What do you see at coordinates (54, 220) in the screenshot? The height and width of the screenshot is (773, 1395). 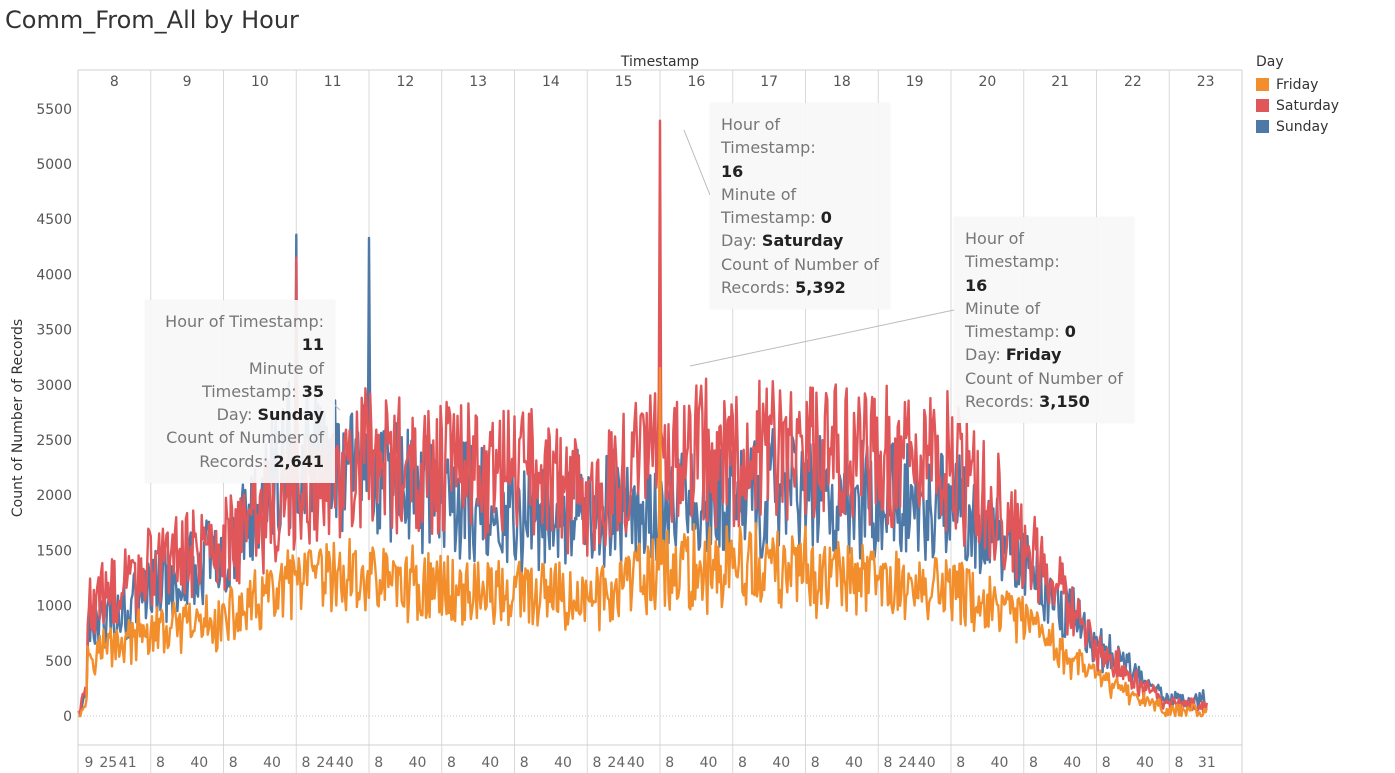 I see `y-tick-label: 4500` at bounding box center [54, 220].